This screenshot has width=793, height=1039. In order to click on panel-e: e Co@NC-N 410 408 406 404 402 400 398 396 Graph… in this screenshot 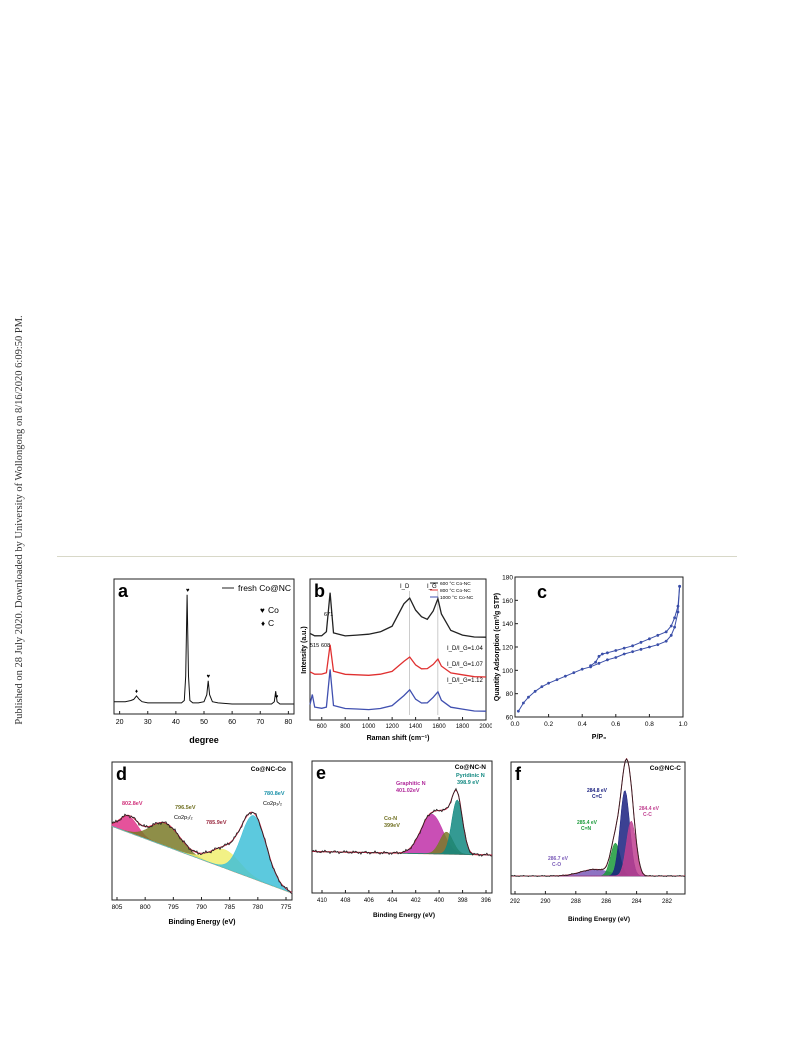, I will do `click(403, 843)`.